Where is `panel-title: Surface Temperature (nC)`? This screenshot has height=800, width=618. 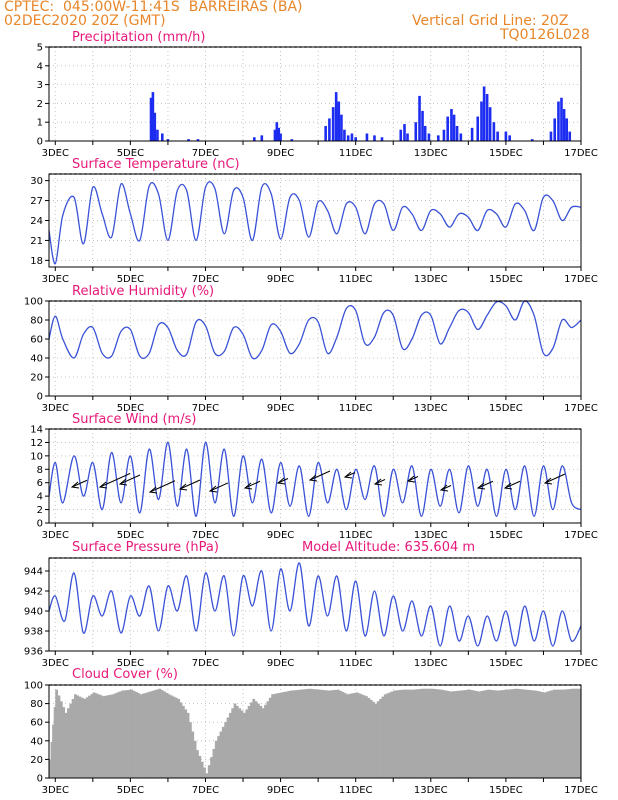
panel-title: Surface Temperature (nC) is located at coordinates (156, 164).